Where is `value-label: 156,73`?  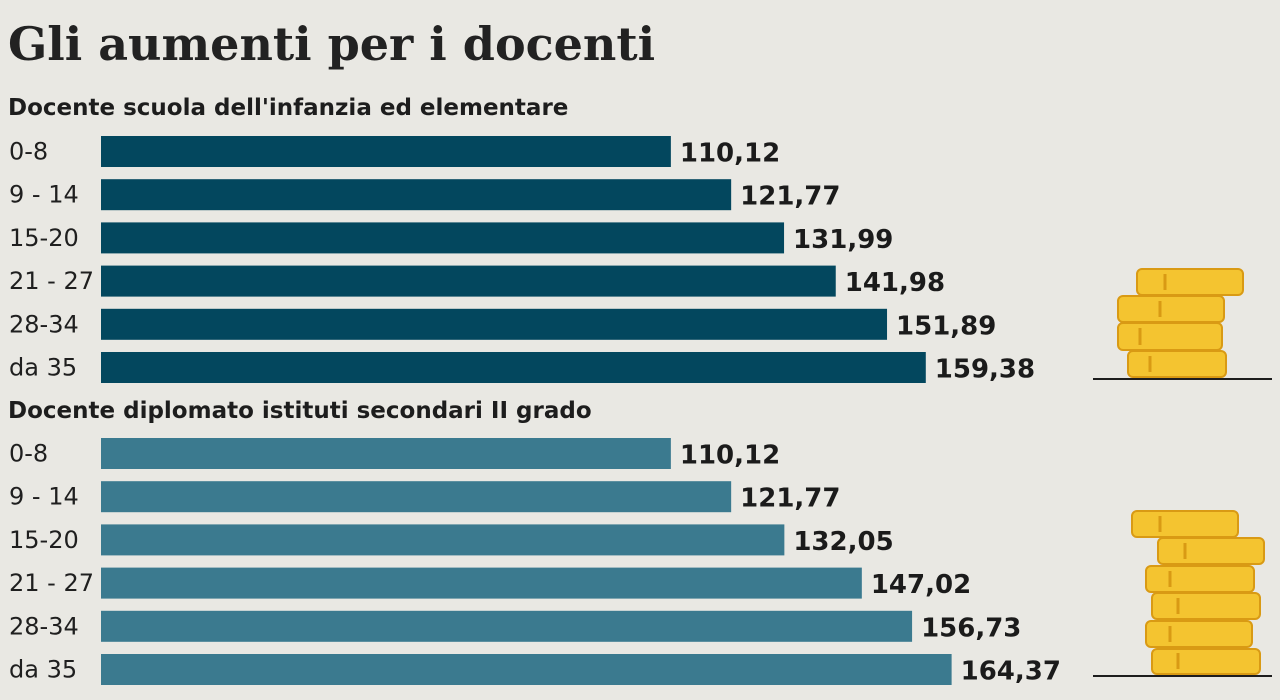
value-label: 156,73 is located at coordinates (971, 628).